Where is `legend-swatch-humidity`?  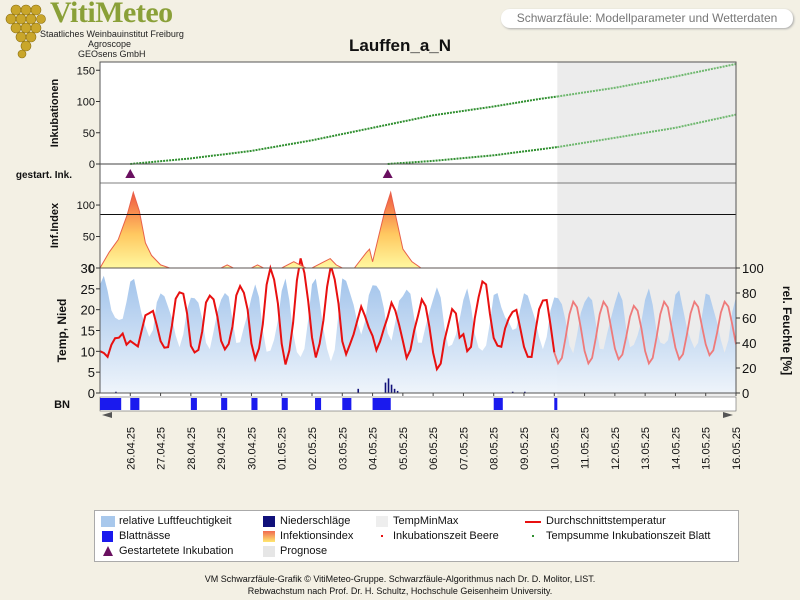
legend-swatch-humidity is located at coordinates (108, 521).